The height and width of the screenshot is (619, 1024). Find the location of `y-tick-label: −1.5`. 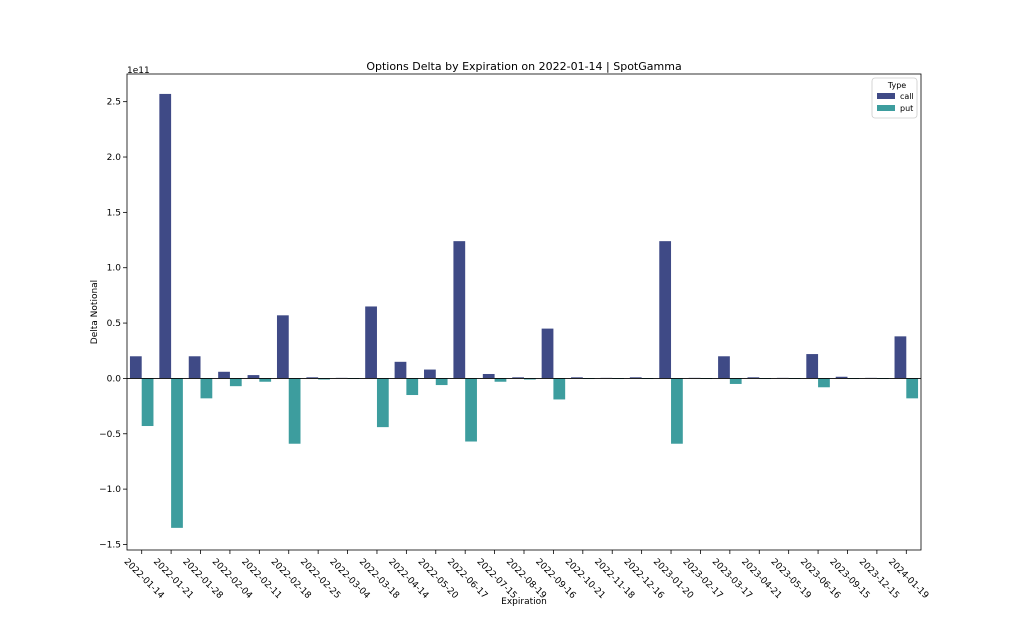

y-tick-label: −1.5 is located at coordinates (110, 545).